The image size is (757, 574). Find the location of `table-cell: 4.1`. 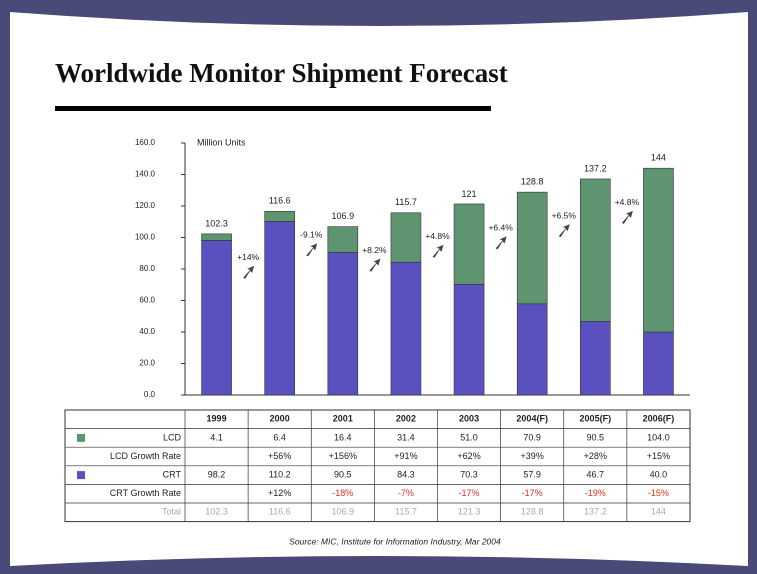

table-cell: 4.1 is located at coordinates (216, 437).